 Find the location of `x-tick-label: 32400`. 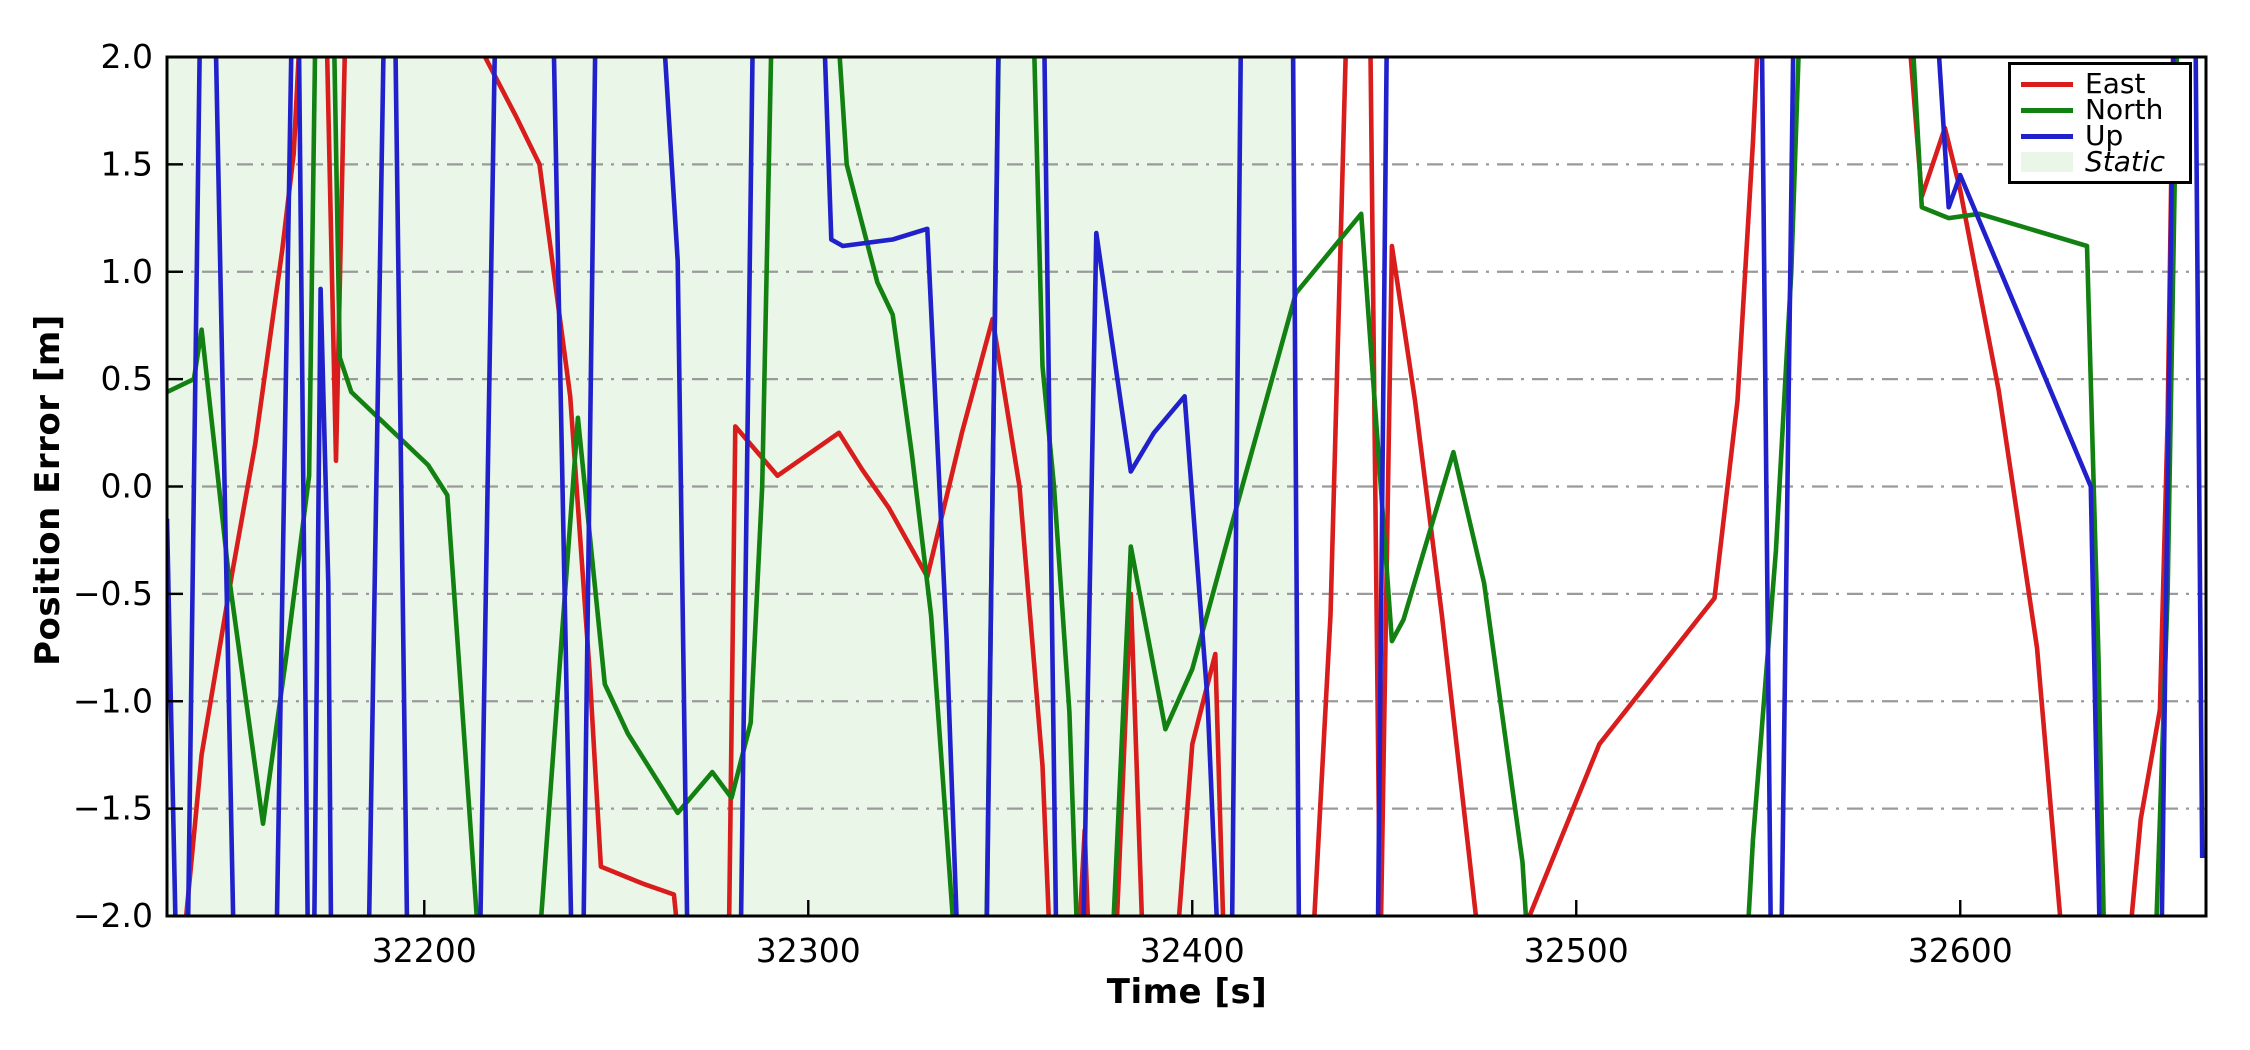

x-tick-label: 32400 is located at coordinates (1192, 950).